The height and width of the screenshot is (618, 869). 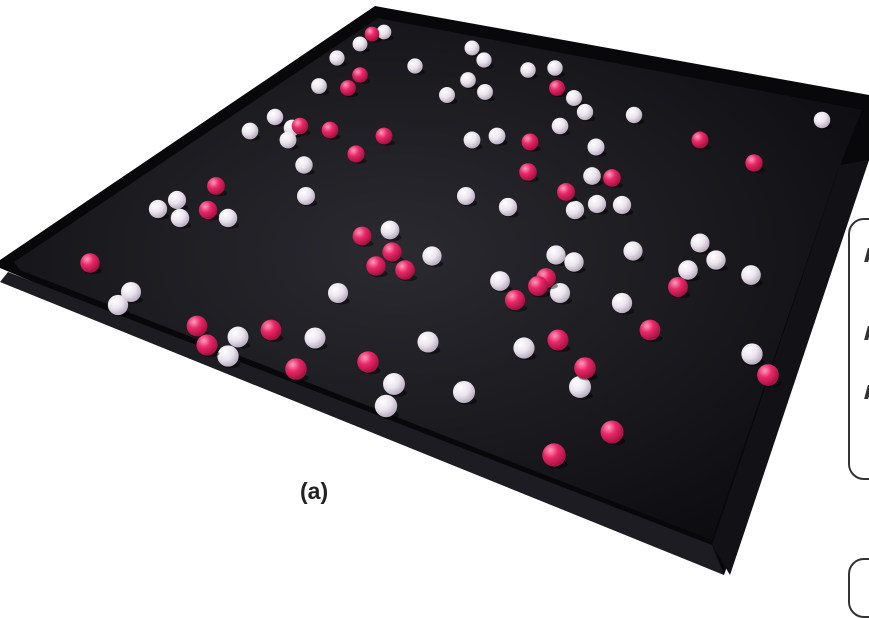 I want to click on side-panel-box-lower, so click(x=858, y=588).